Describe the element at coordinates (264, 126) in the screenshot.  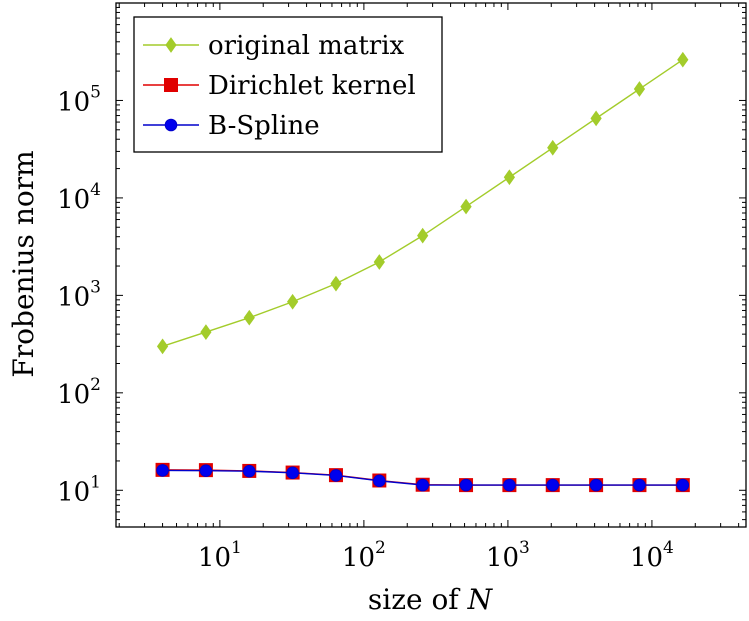
I see `legend-label: B-Spline` at that location.